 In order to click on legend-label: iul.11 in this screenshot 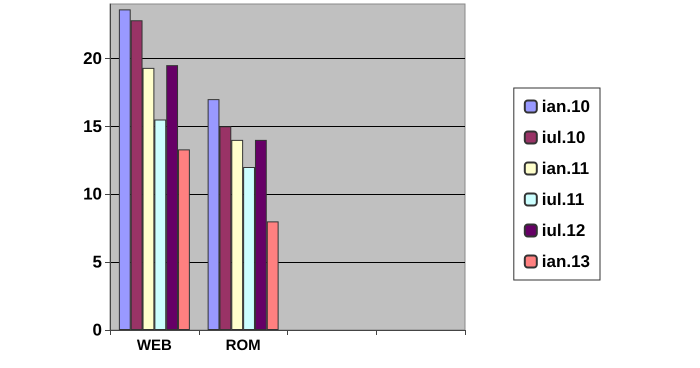, I will do `click(563, 199)`.